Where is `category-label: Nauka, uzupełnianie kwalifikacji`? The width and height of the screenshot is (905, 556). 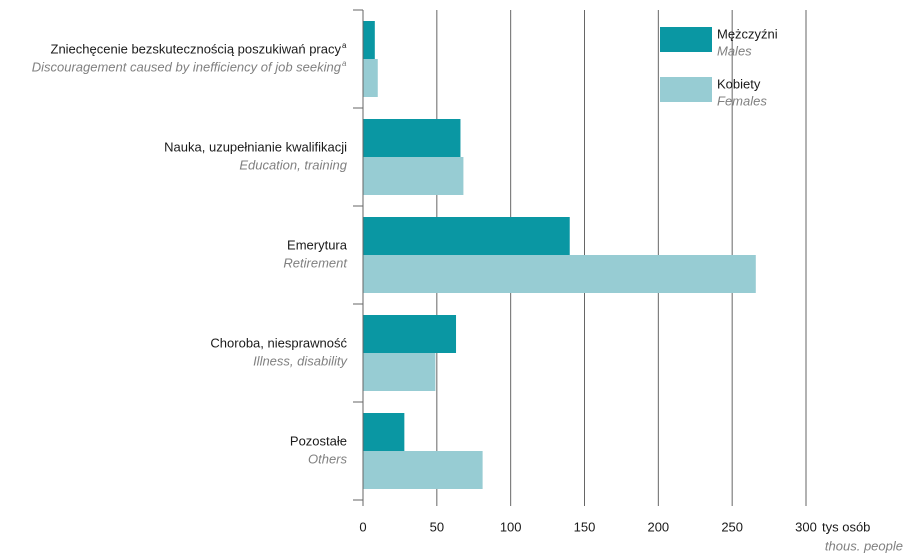 category-label: Nauka, uzupełnianie kwalifikacji is located at coordinates (255, 146).